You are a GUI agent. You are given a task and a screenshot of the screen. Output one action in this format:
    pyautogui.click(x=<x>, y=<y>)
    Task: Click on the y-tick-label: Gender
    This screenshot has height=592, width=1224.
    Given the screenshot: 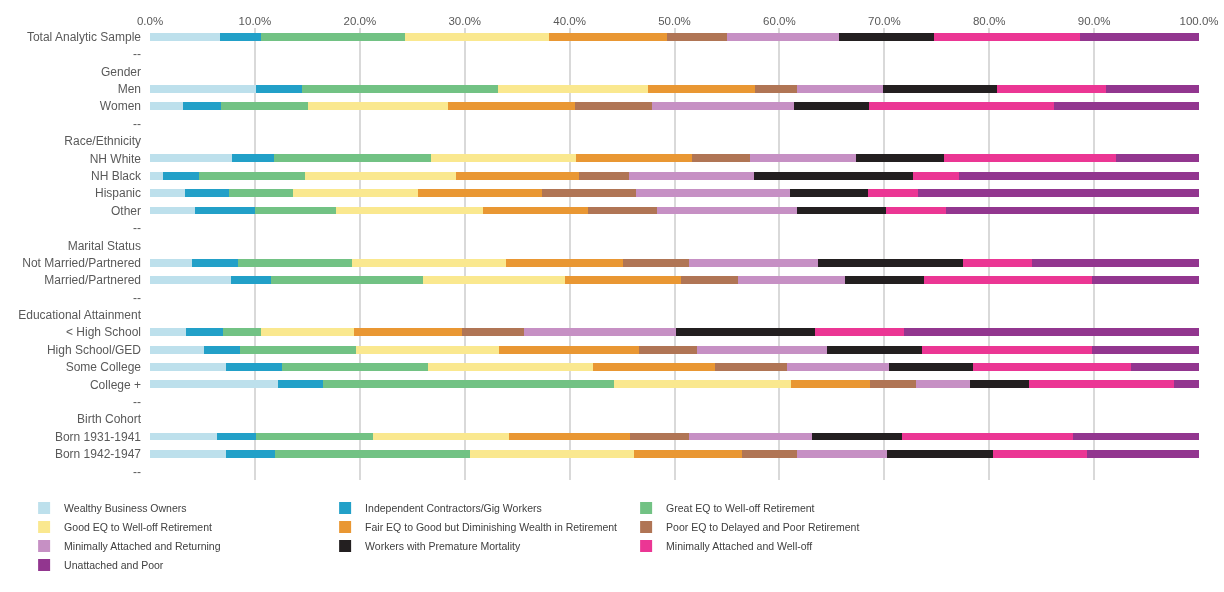 What is the action you would take?
    pyautogui.click(x=120, y=71)
    